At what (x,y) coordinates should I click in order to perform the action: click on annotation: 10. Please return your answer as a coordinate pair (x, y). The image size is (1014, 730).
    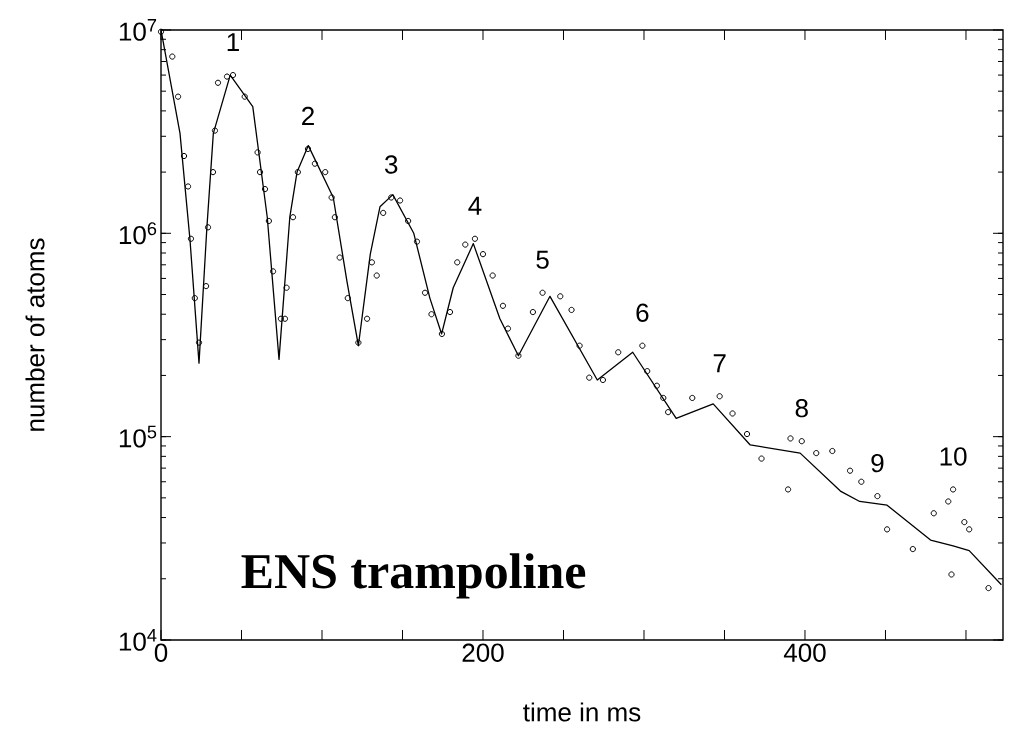
    Looking at the image, I should click on (953, 456).